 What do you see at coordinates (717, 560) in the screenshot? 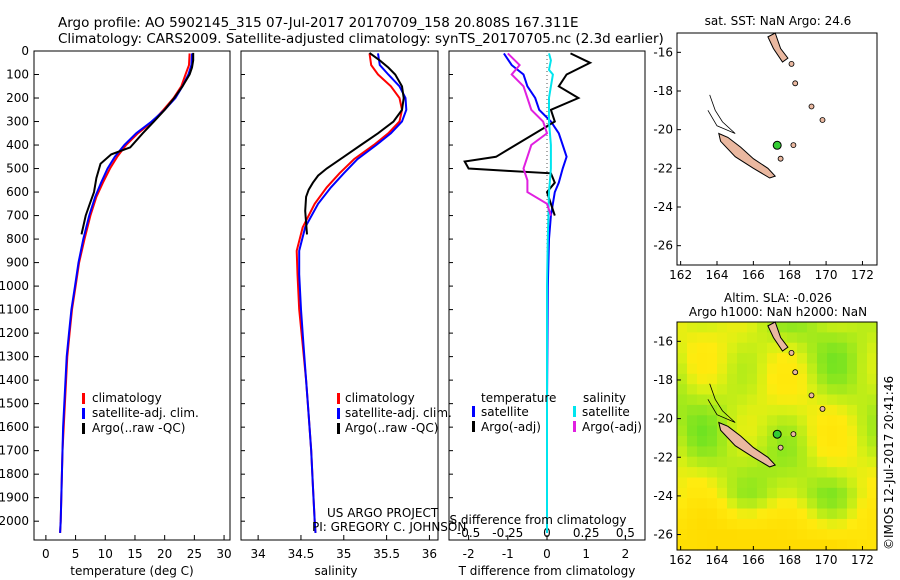
I see `lon-tick-label: 164` at bounding box center [717, 560].